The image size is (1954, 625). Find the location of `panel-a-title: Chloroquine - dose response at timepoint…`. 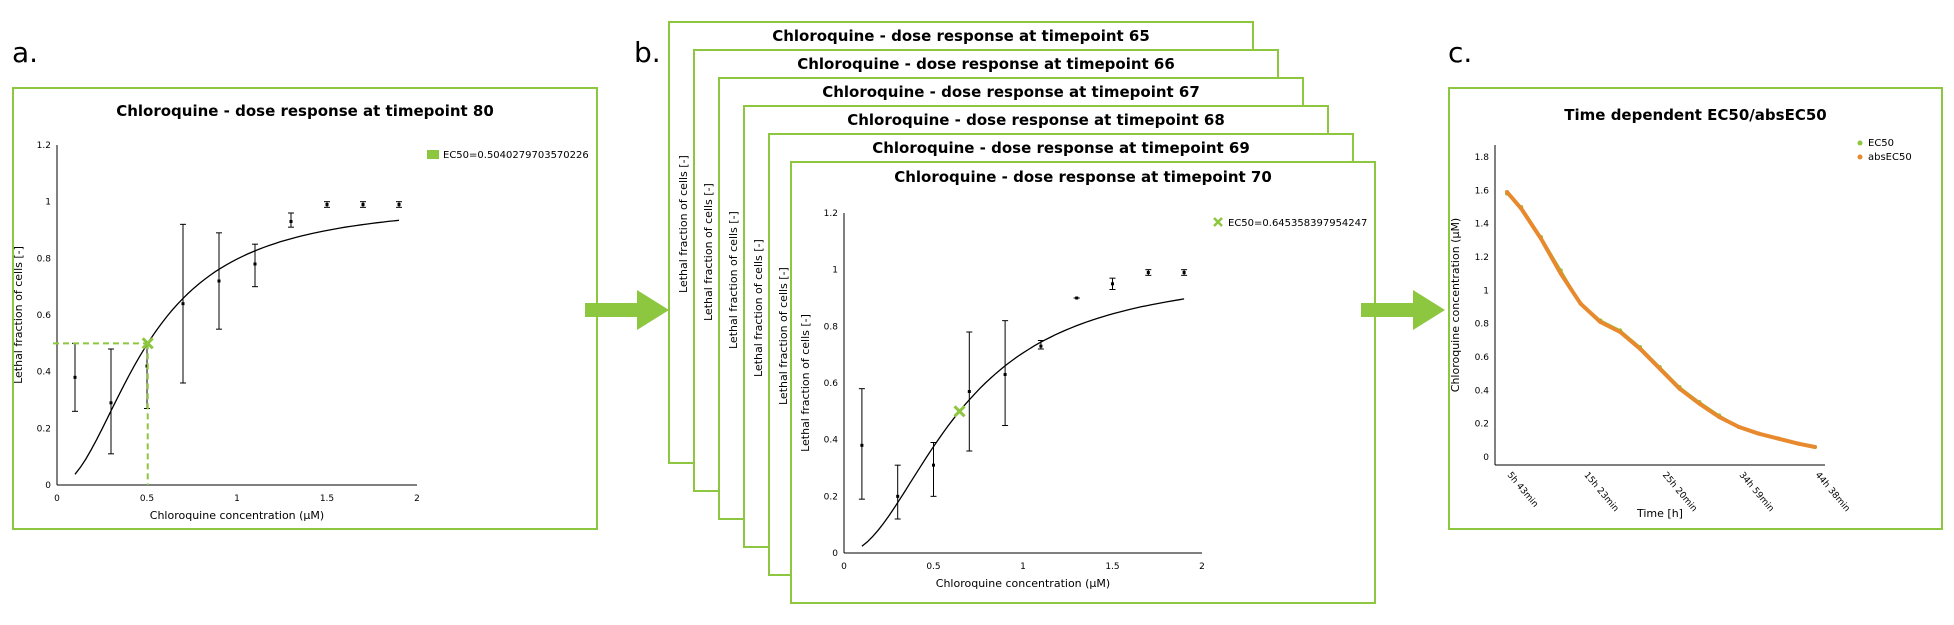

panel-a-title: Chloroquine - dose response at timepoint… is located at coordinates (305, 111).